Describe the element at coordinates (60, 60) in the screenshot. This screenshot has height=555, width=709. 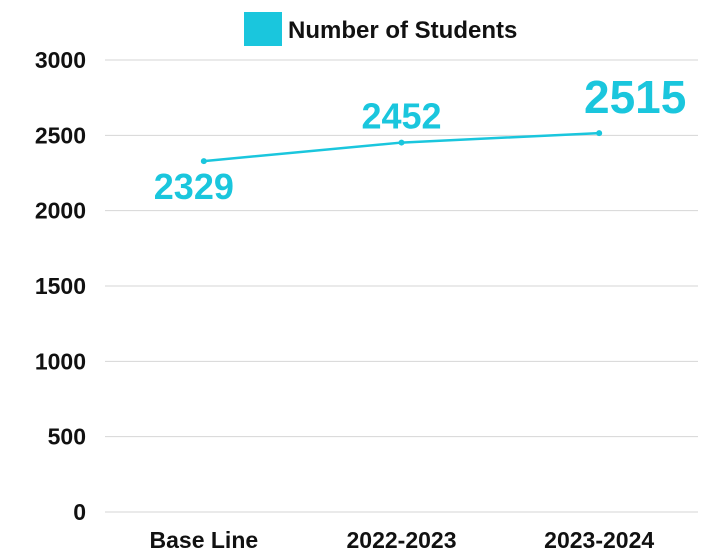
I see `y-tick-label: 3000` at that location.